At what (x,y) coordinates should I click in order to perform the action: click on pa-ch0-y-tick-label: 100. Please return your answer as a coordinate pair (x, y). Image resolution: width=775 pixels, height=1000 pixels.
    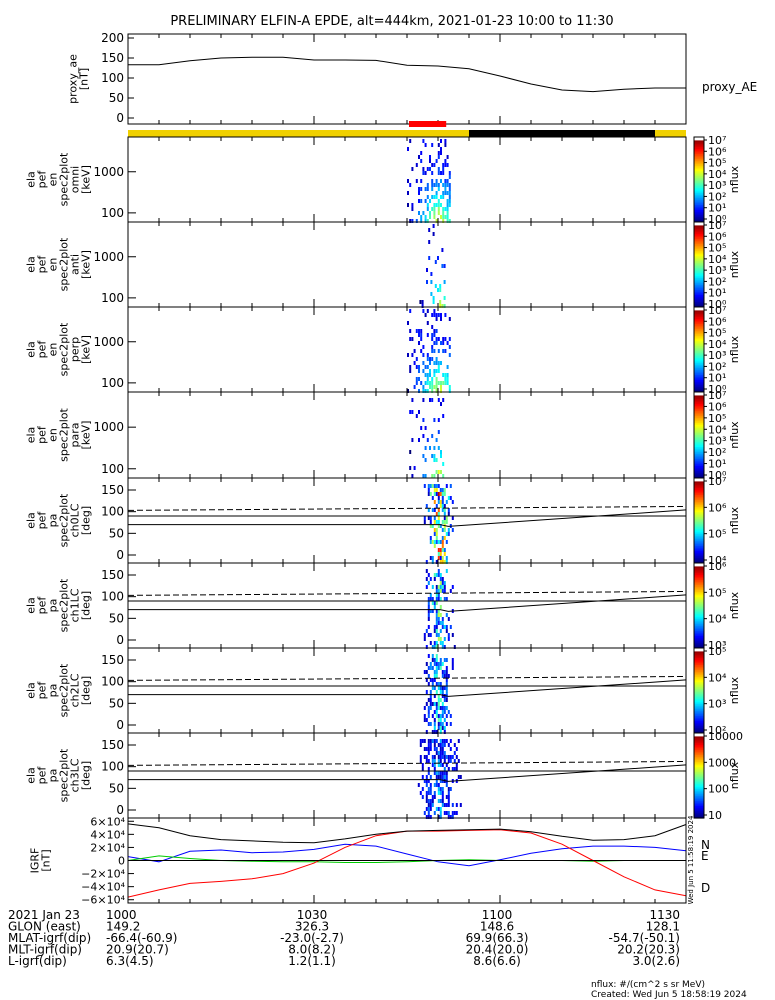
    Looking at the image, I should click on (112, 512).